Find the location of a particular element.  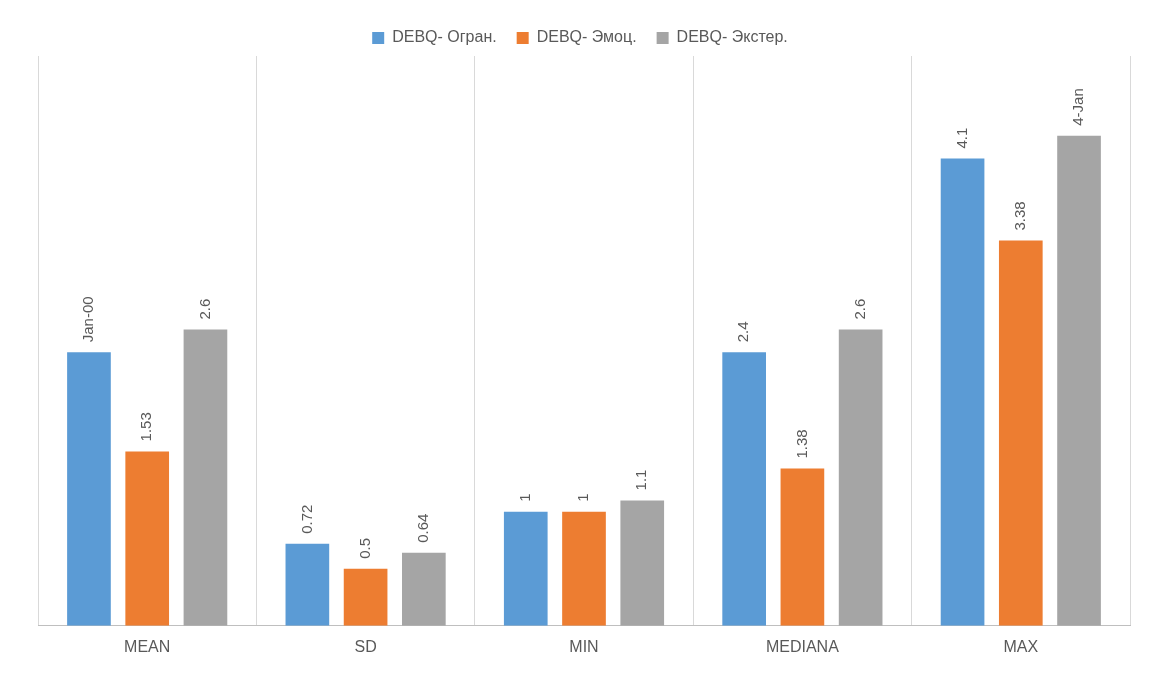

legend-label: DEBQ- Эмоц. is located at coordinates (586, 37).